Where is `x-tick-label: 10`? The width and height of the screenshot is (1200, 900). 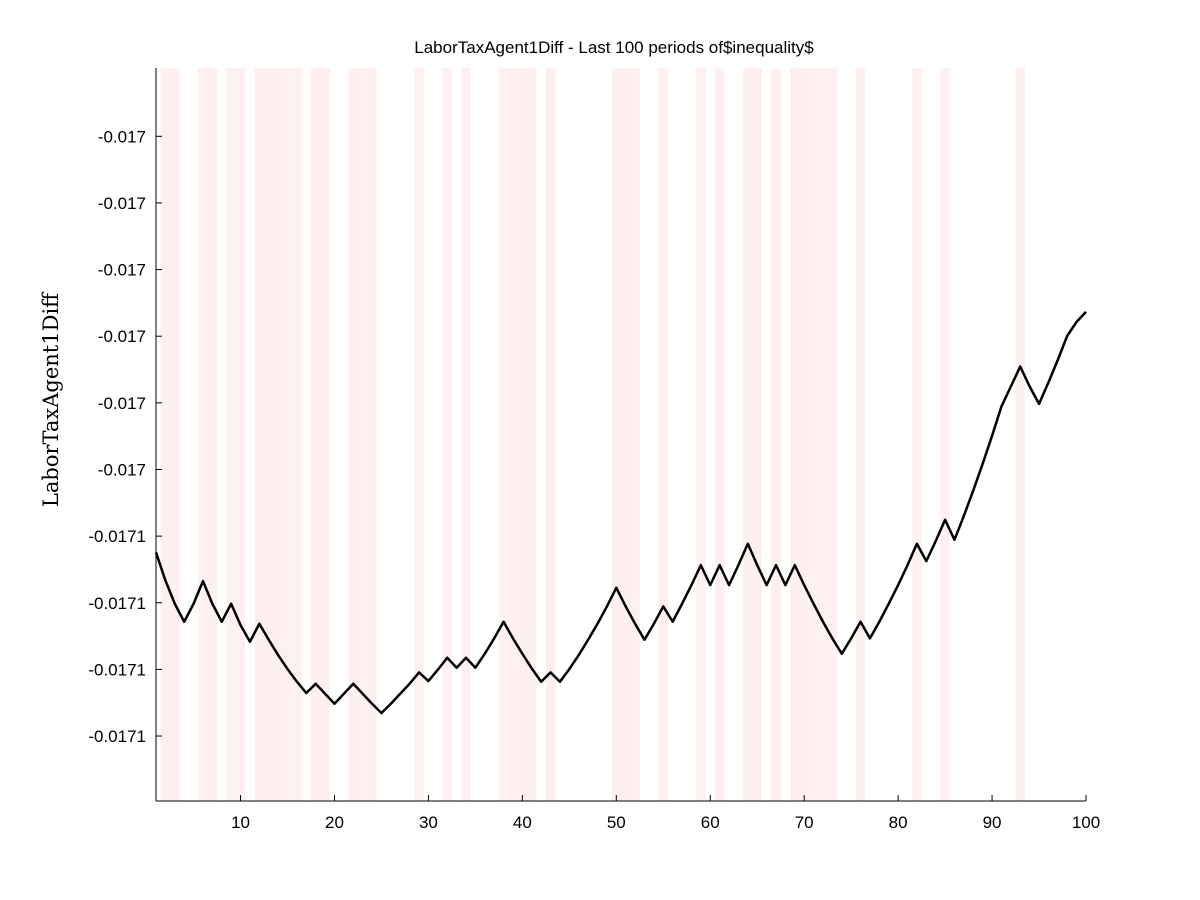 x-tick-label: 10 is located at coordinates (240, 822).